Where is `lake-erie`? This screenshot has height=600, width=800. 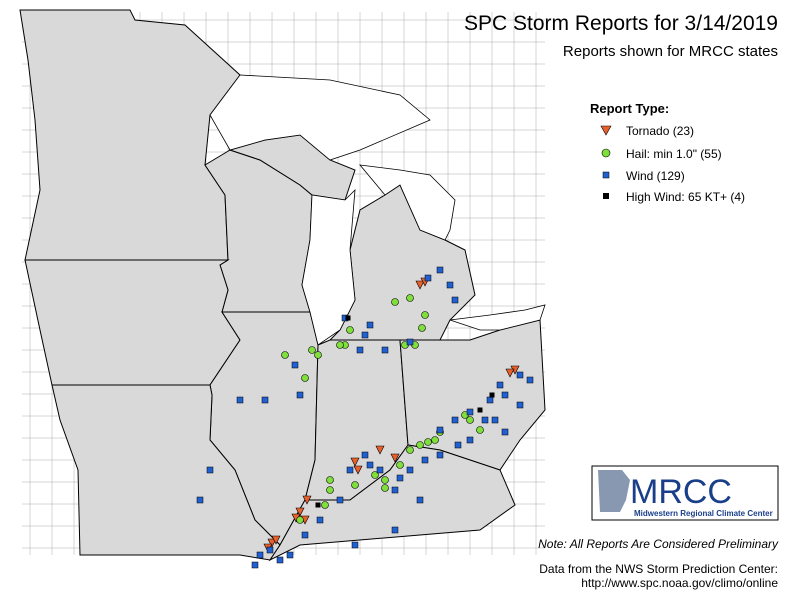 lake-erie is located at coordinates (497, 317).